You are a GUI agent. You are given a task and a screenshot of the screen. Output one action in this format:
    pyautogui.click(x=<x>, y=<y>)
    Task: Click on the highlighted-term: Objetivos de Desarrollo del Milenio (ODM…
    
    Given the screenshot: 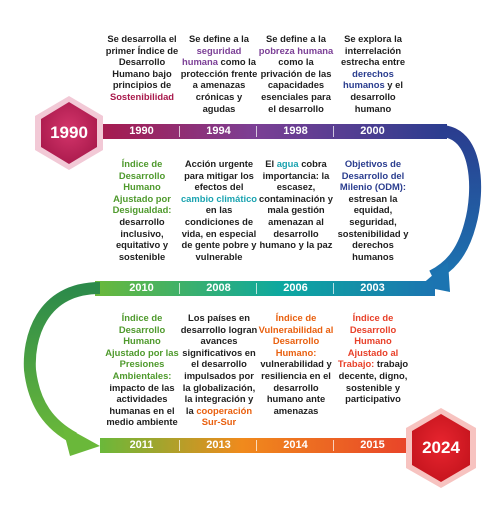 What is the action you would take?
    pyautogui.click(x=373, y=175)
    